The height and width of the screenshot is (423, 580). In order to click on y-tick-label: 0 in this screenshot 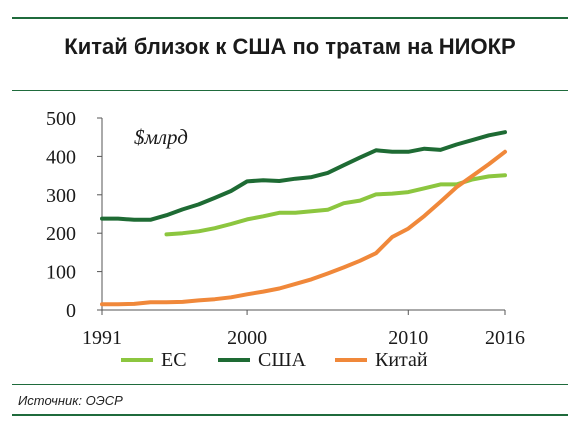, I will do `click(71, 311)`.